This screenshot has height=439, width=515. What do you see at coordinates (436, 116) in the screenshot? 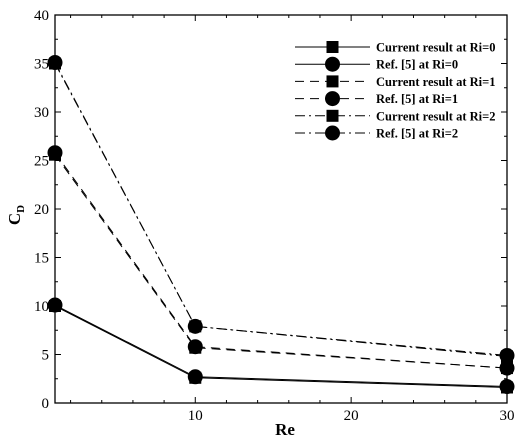
I see `legend-label: Current result at Ri=2` at bounding box center [436, 116].